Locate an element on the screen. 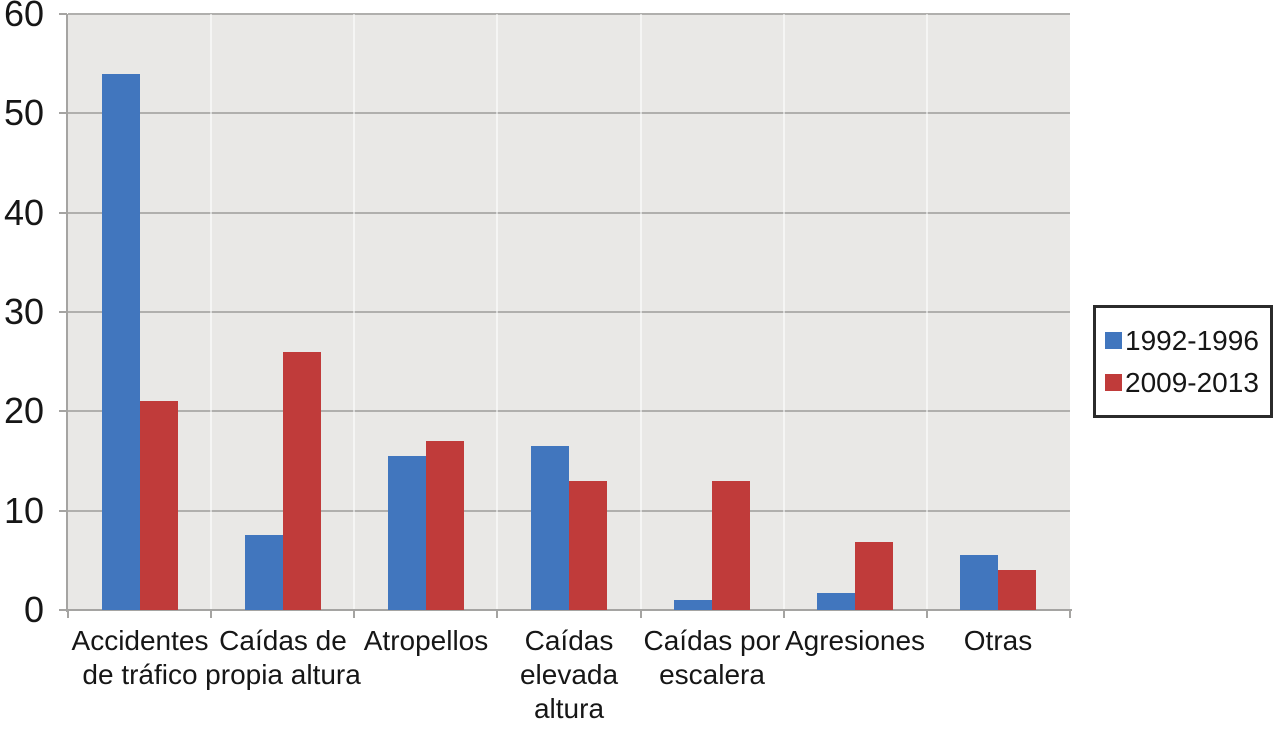 The width and height of the screenshot is (1279, 730). x-axis-label: Atropellos is located at coordinates (426, 640).